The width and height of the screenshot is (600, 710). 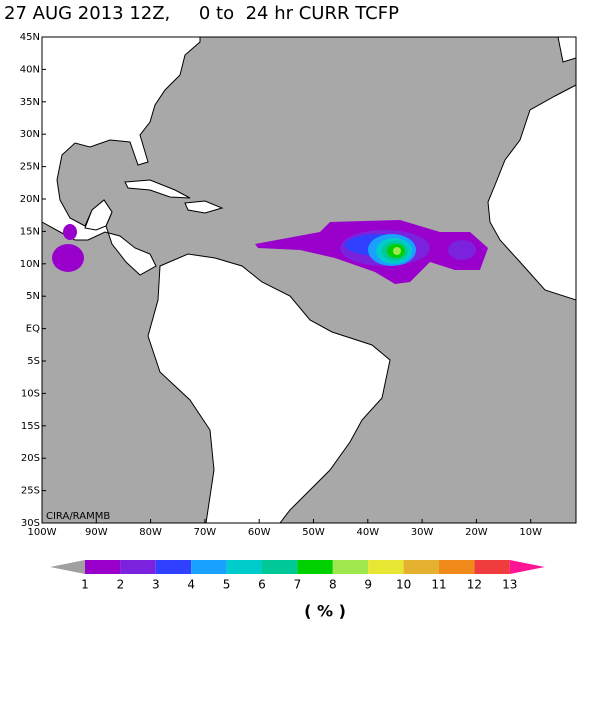 What do you see at coordinates (227, 585) in the screenshot?
I see `colorbar-label: 5` at bounding box center [227, 585].